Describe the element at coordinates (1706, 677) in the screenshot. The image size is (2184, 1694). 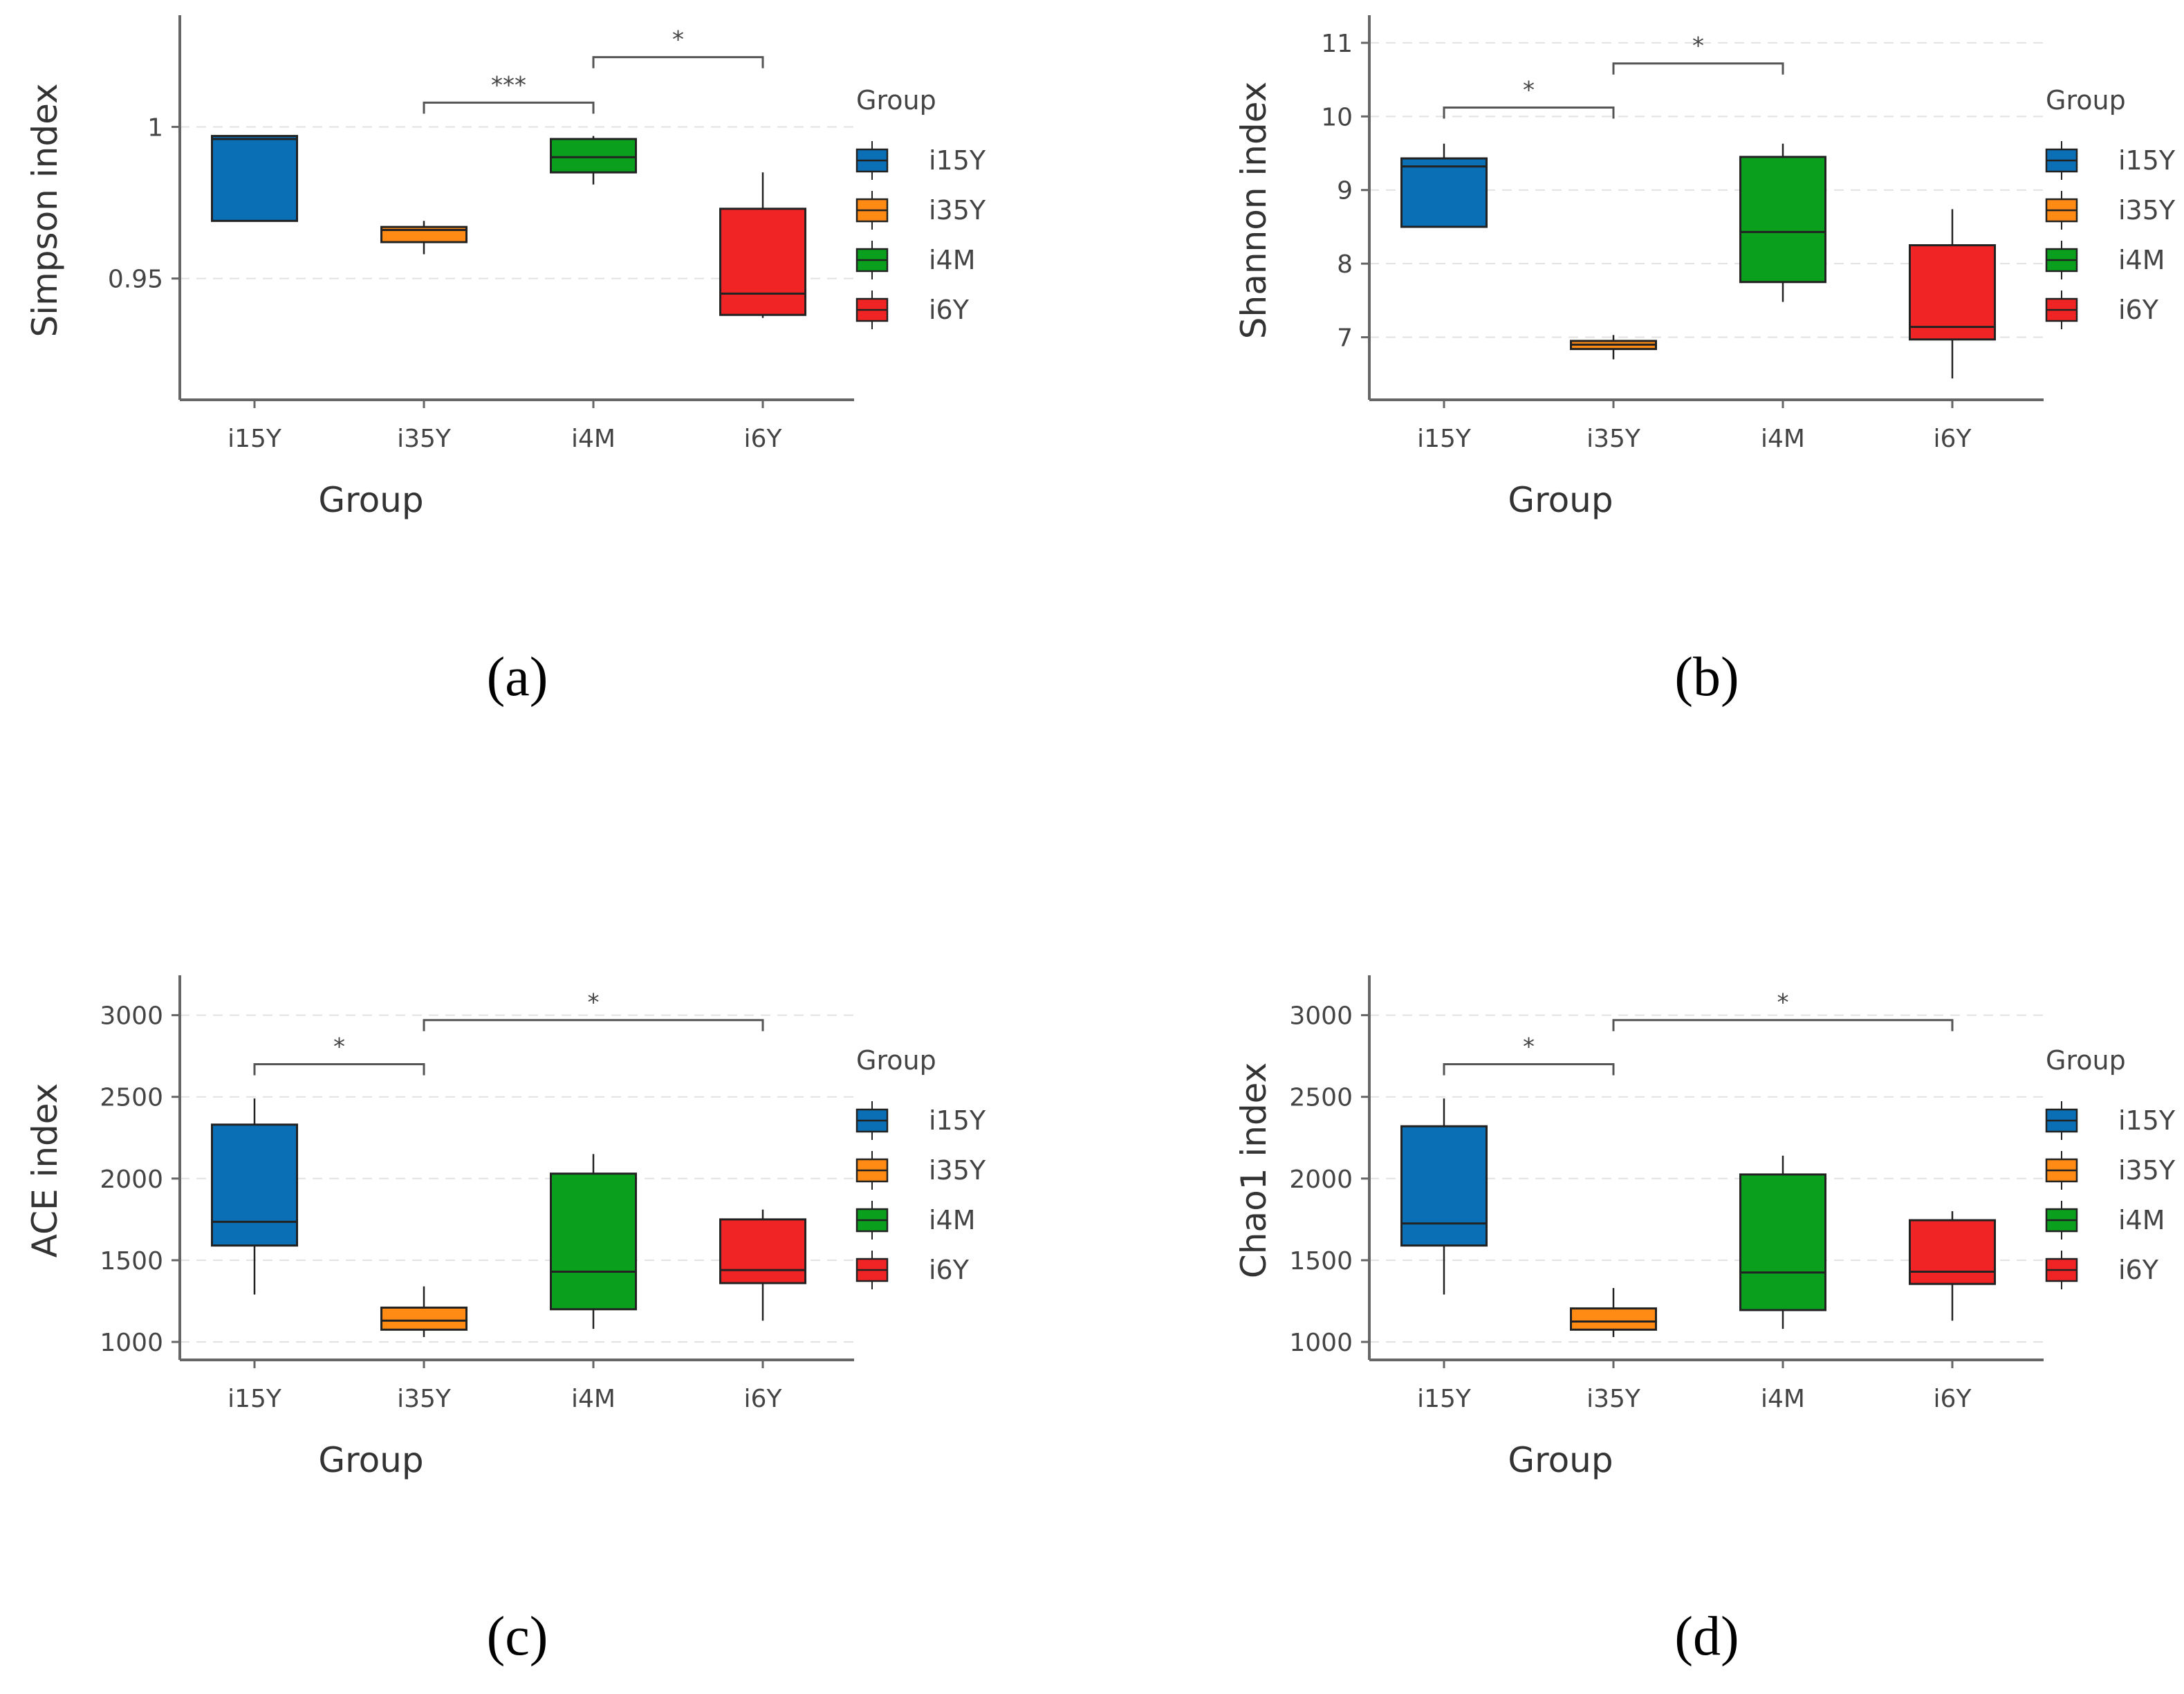
I see `panel-label: (b)` at that location.